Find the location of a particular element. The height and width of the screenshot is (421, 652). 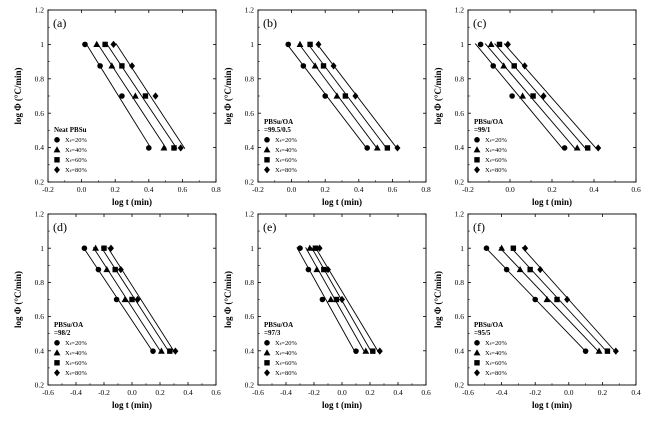

x-axis-title: log t (min) is located at coordinates (132, 202).